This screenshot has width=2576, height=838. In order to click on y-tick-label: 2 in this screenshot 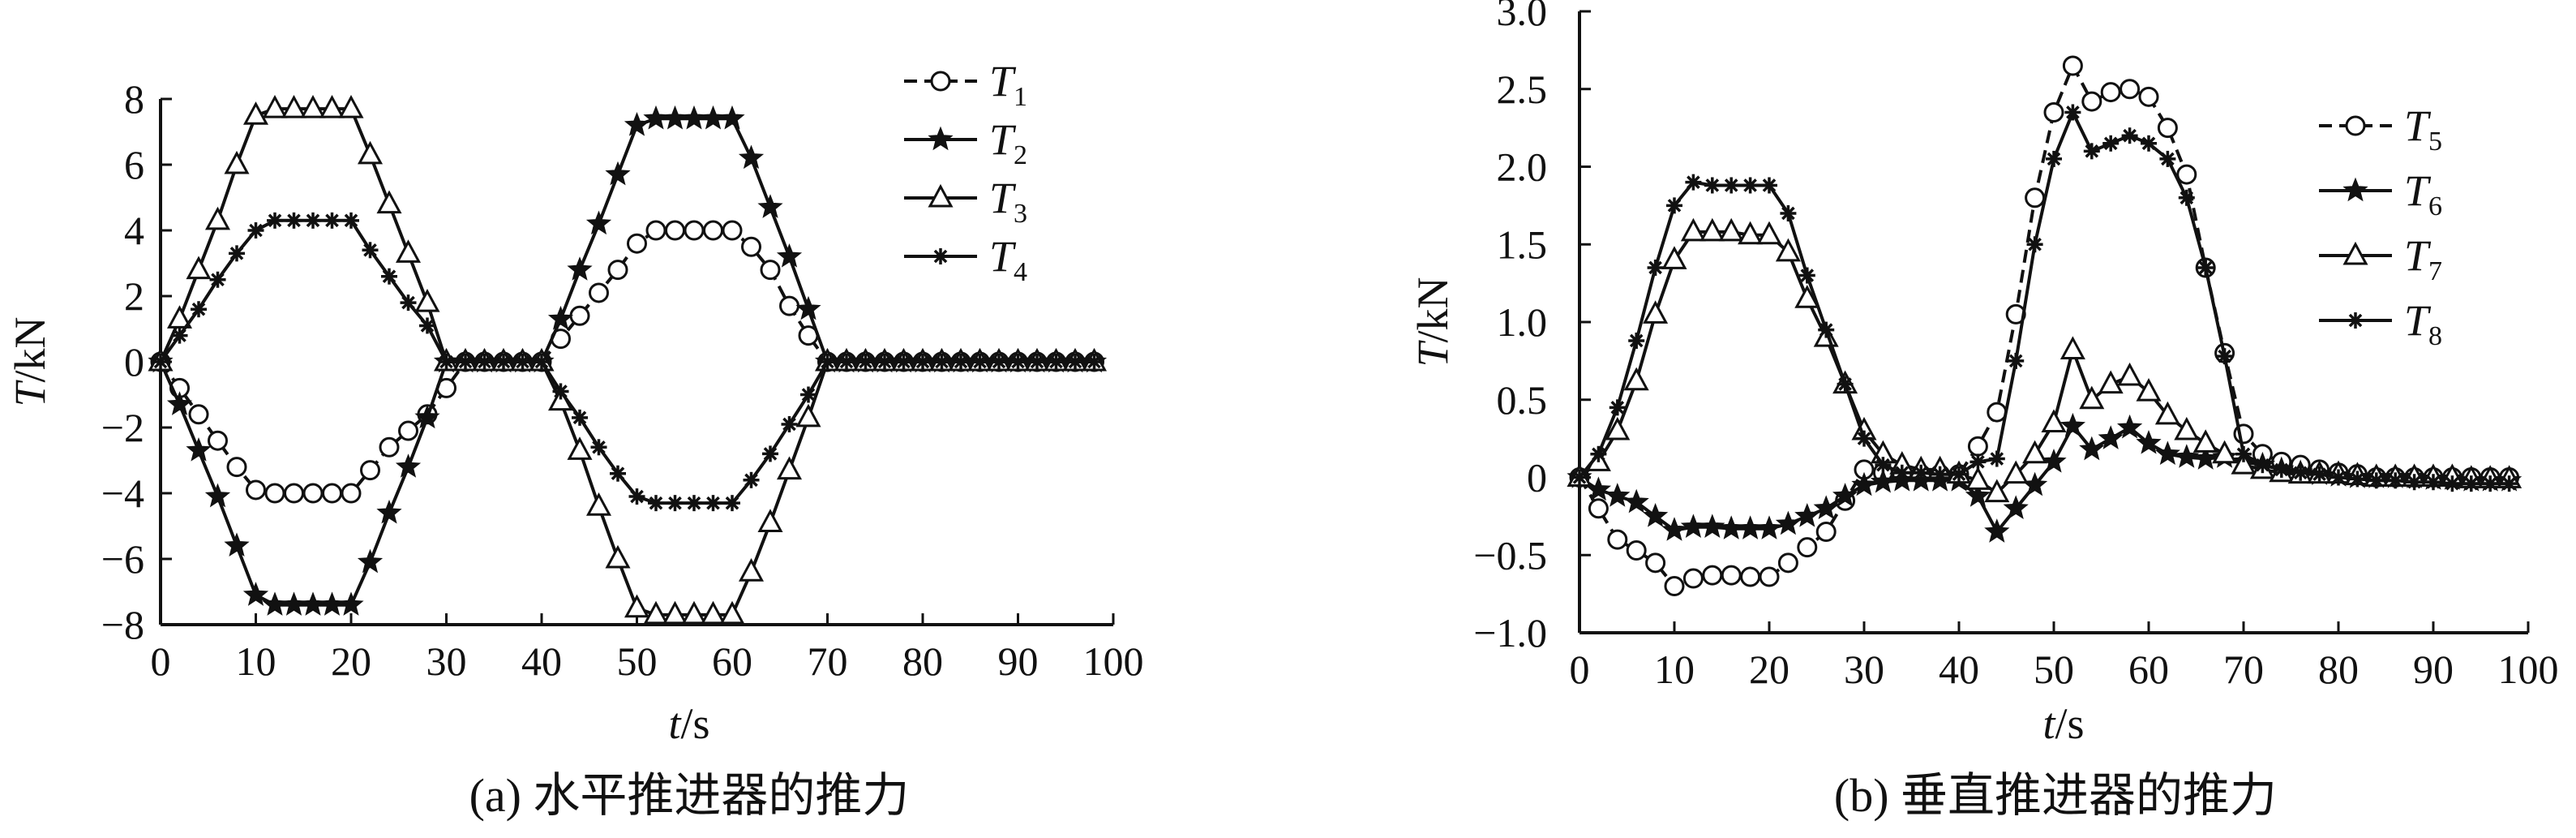, I will do `click(134, 296)`.